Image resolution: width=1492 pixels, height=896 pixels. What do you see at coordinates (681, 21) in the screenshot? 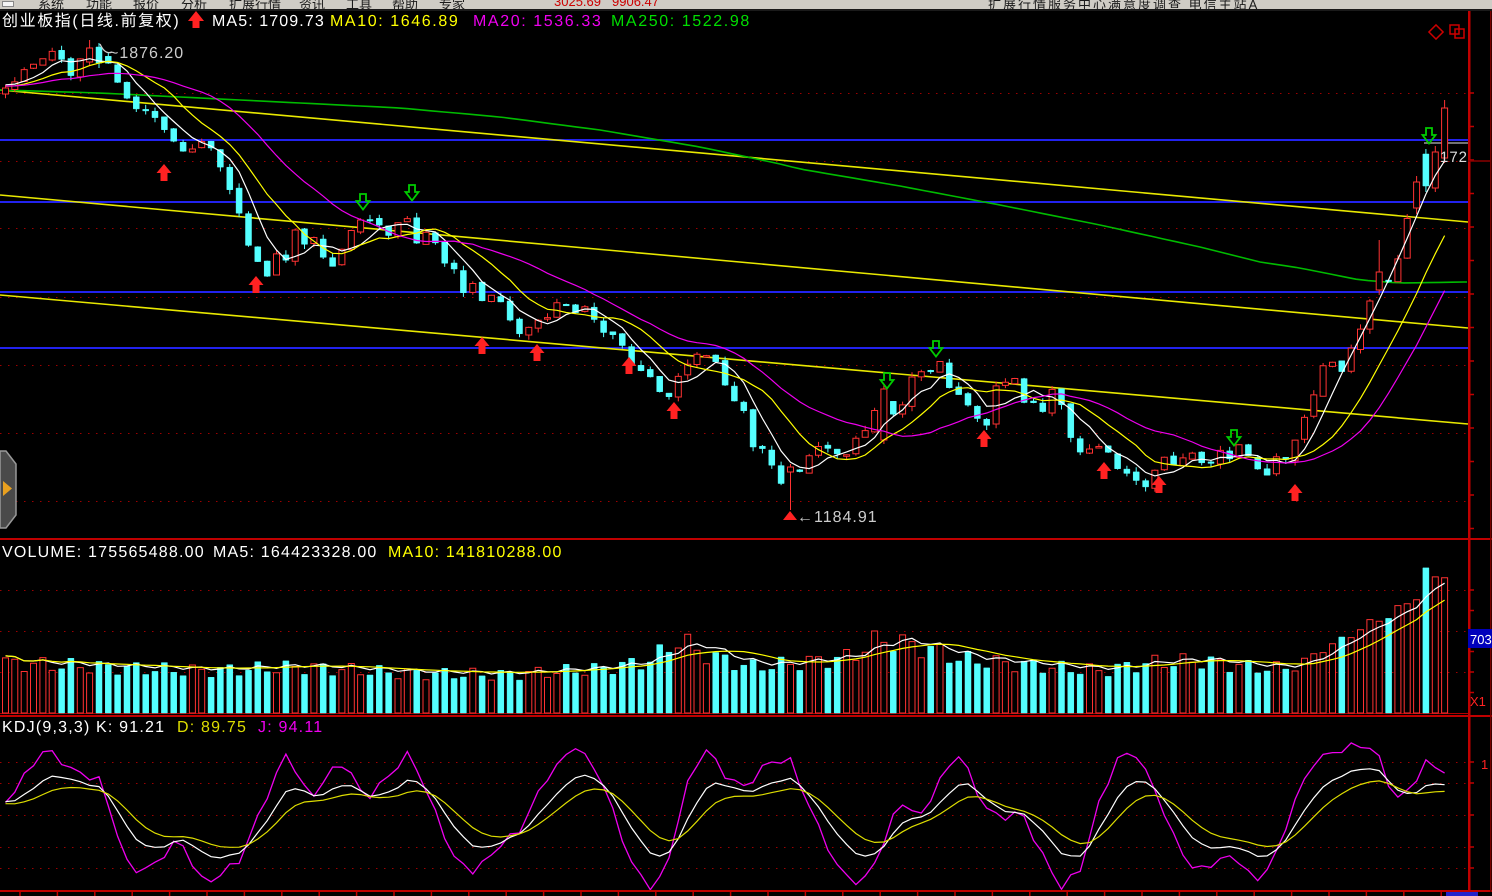
I see `svg-text: MA250: 1522.98` at bounding box center [681, 21].